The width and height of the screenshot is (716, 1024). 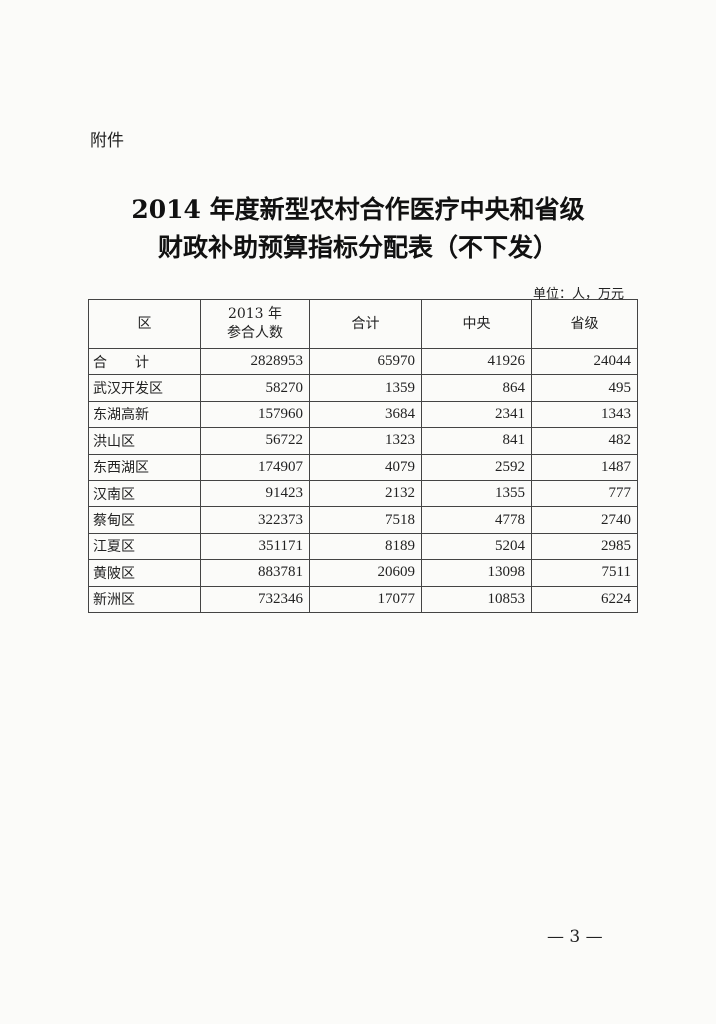 I want to click on header-district: 区, so click(x=144, y=324).